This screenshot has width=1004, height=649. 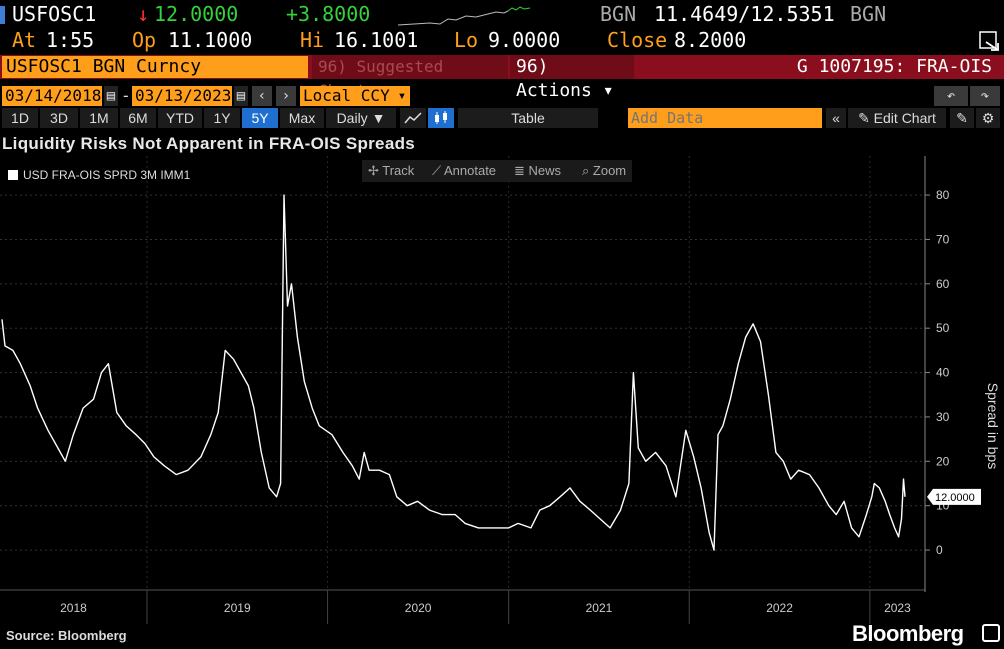 I want to click on terminal-icon, so click(x=991, y=633).